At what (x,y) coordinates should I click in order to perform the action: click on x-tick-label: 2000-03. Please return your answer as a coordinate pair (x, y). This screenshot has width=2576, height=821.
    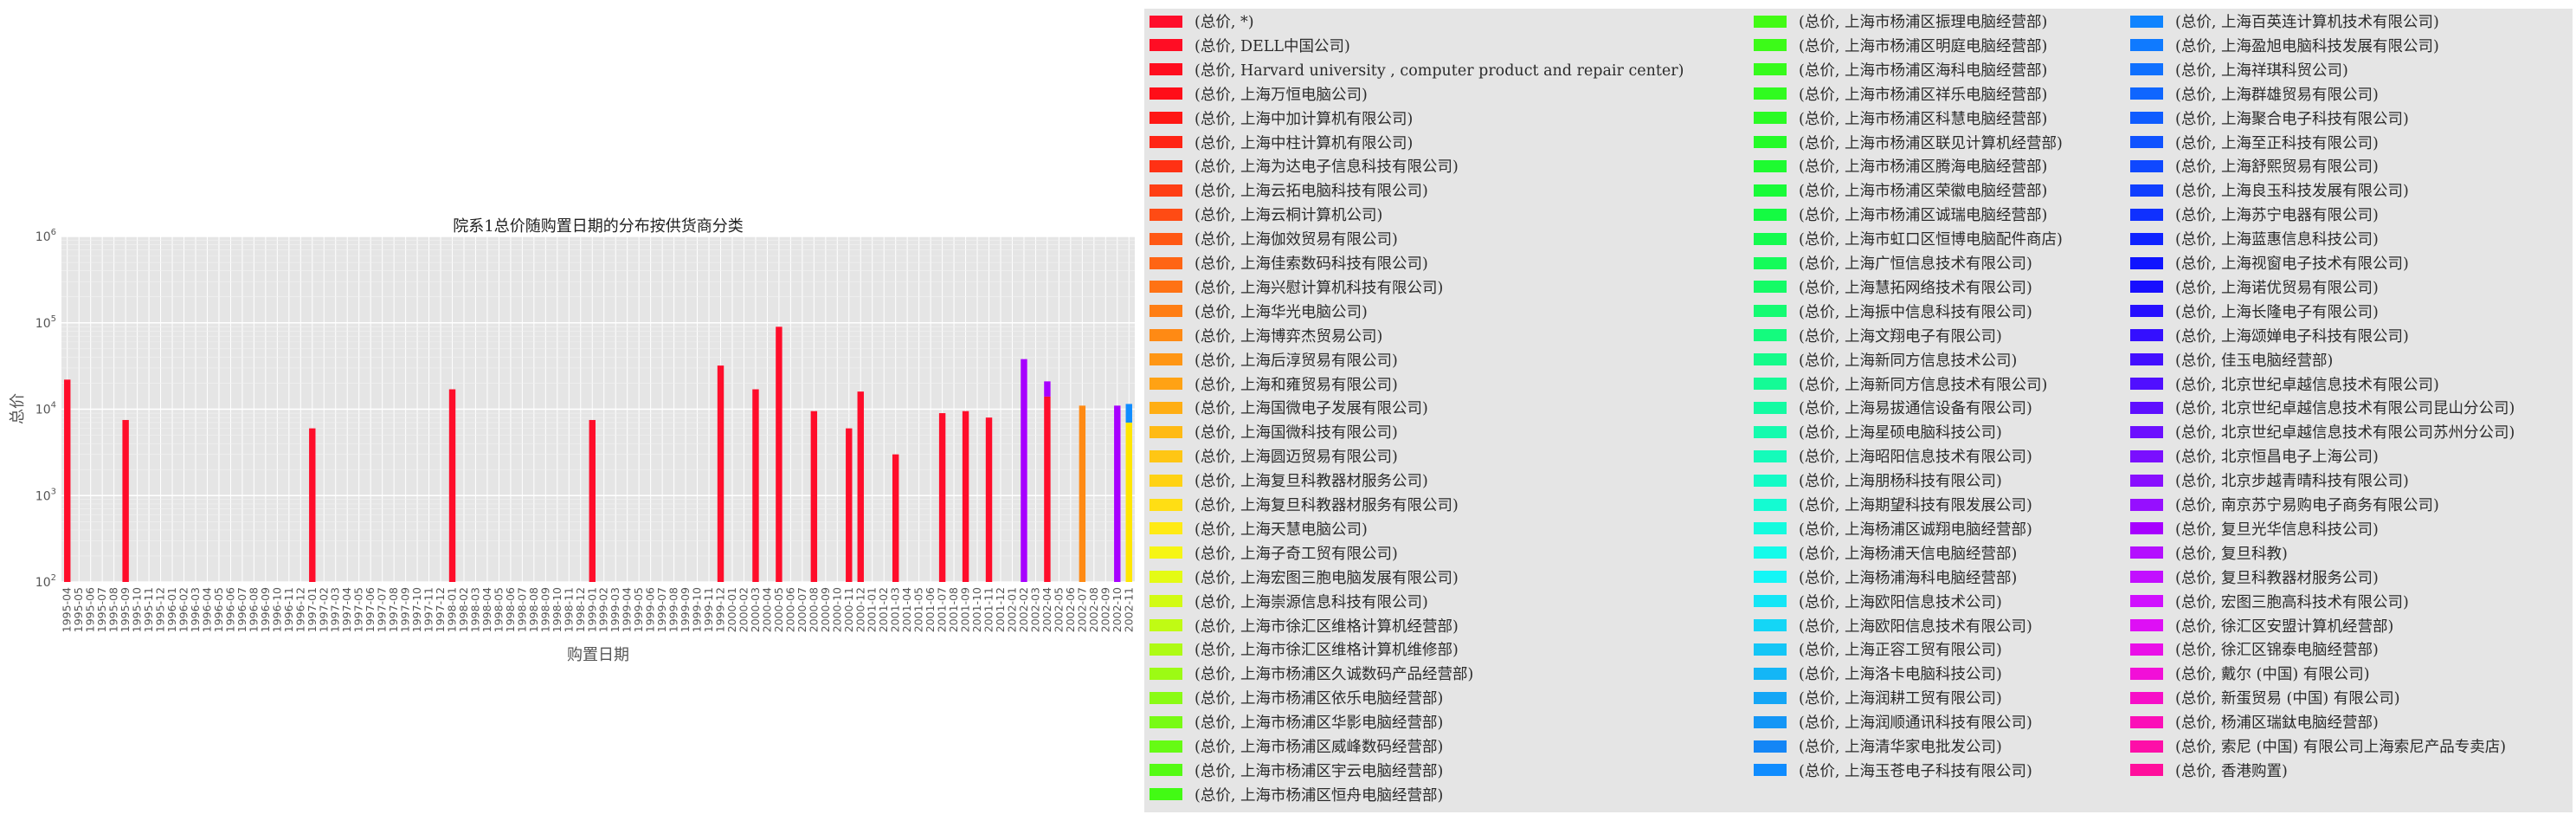
    Looking at the image, I should click on (755, 609).